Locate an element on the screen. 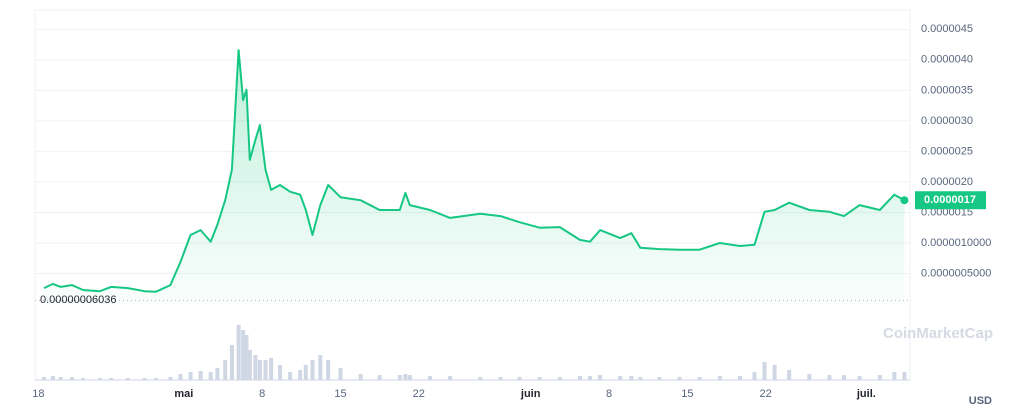 This screenshot has height=418, width=1024. watermark: CoinMarketCap is located at coordinates (938, 333).